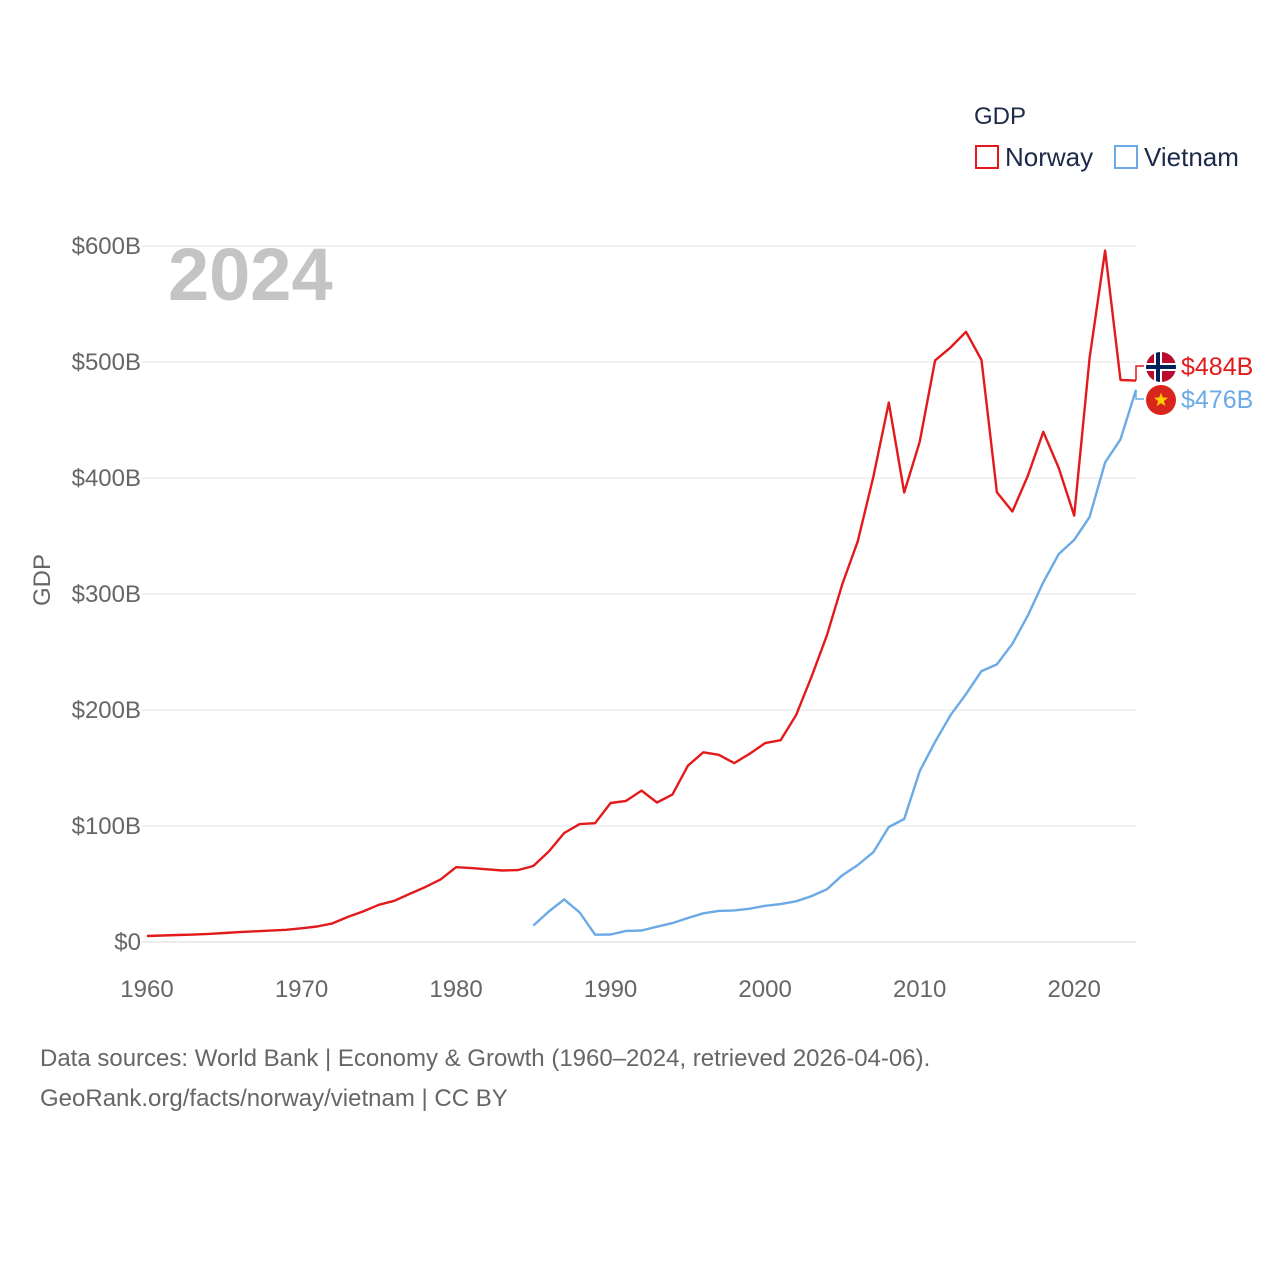 The width and height of the screenshot is (1280, 1280). What do you see at coordinates (106, 362) in the screenshot?
I see `y-tick-label: $500B` at bounding box center [106, 362].